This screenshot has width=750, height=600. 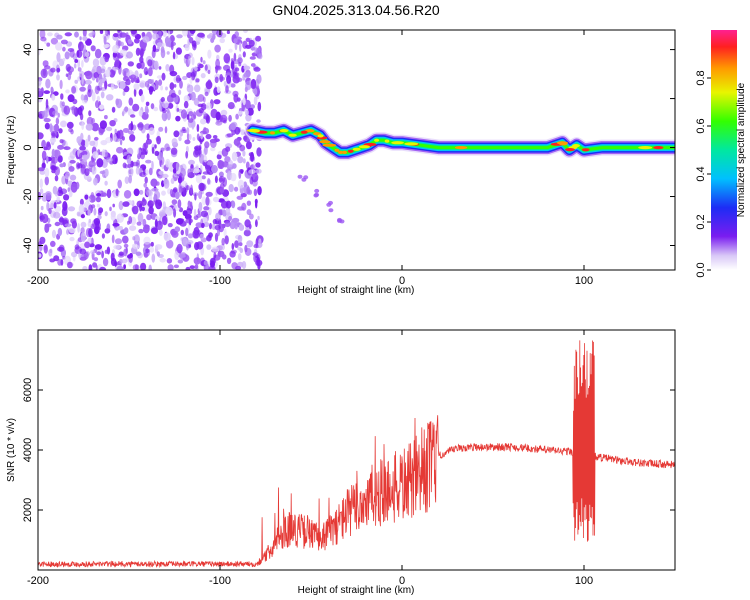 I want to click on tone-hotspot, so click(x=255, y=131).